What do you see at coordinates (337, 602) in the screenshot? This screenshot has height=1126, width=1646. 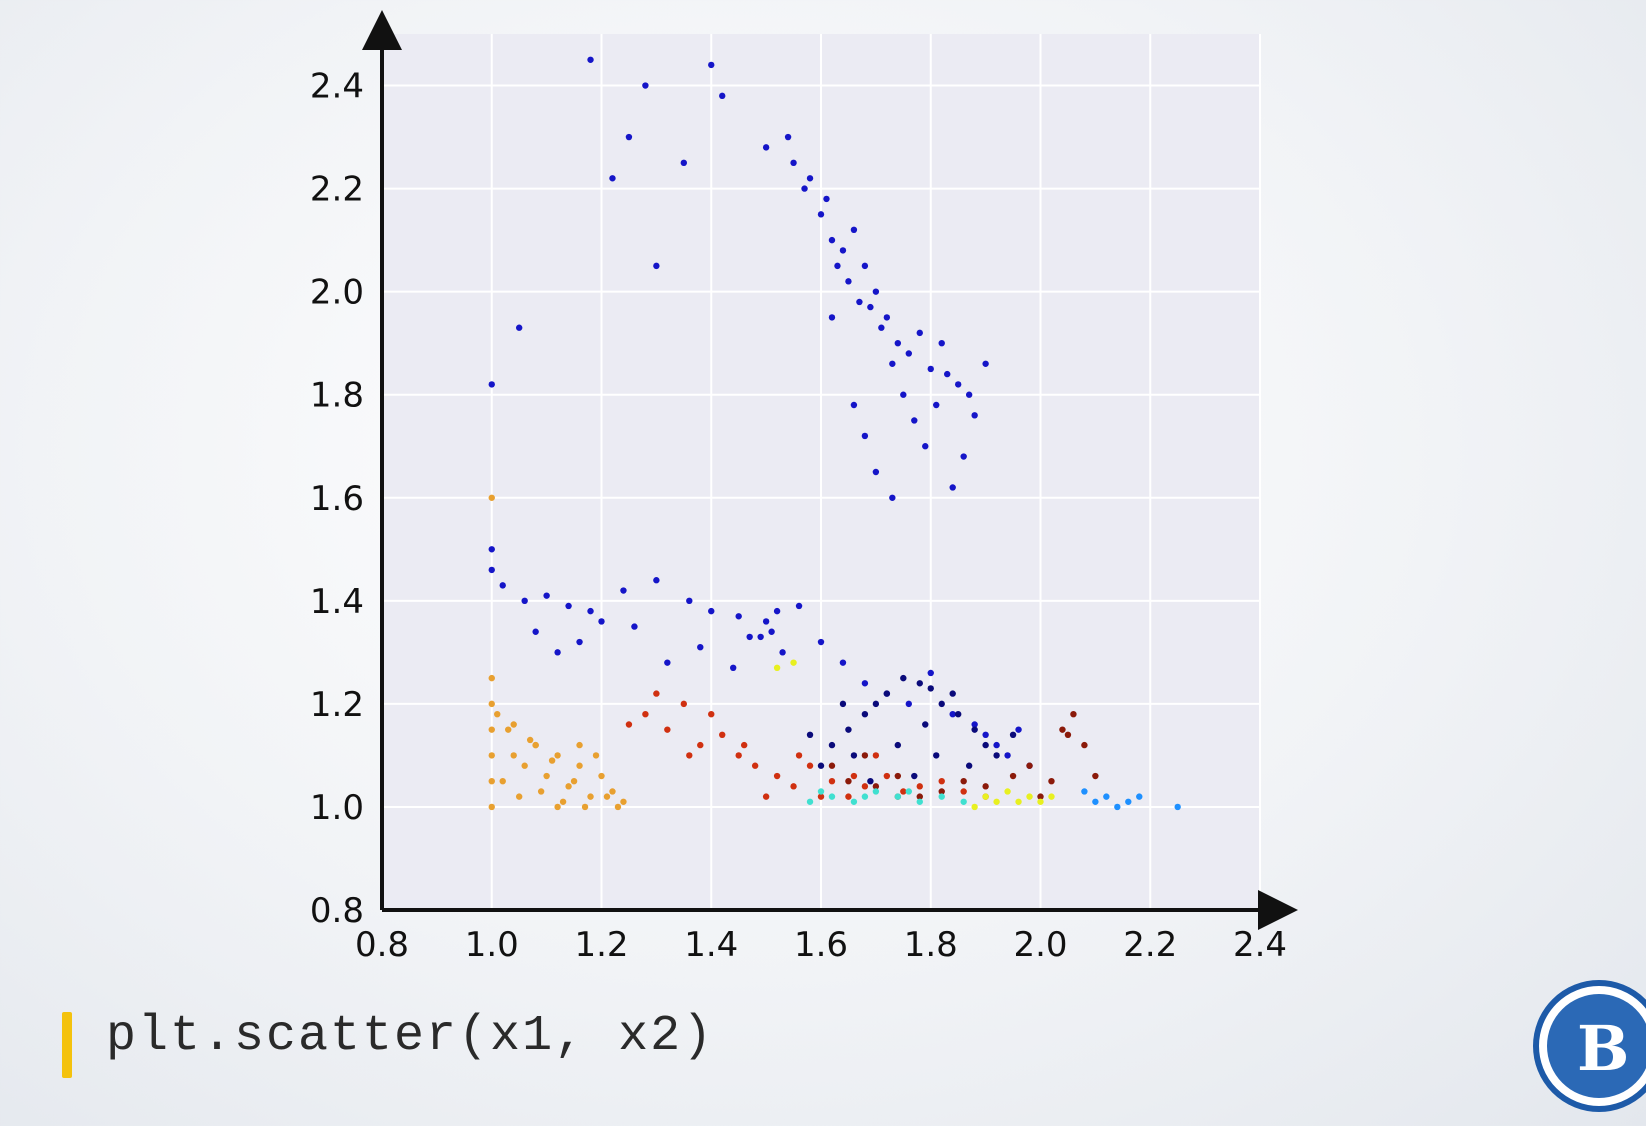 I see `y-tick-label: 1.4` at bounding box center [337, 602].